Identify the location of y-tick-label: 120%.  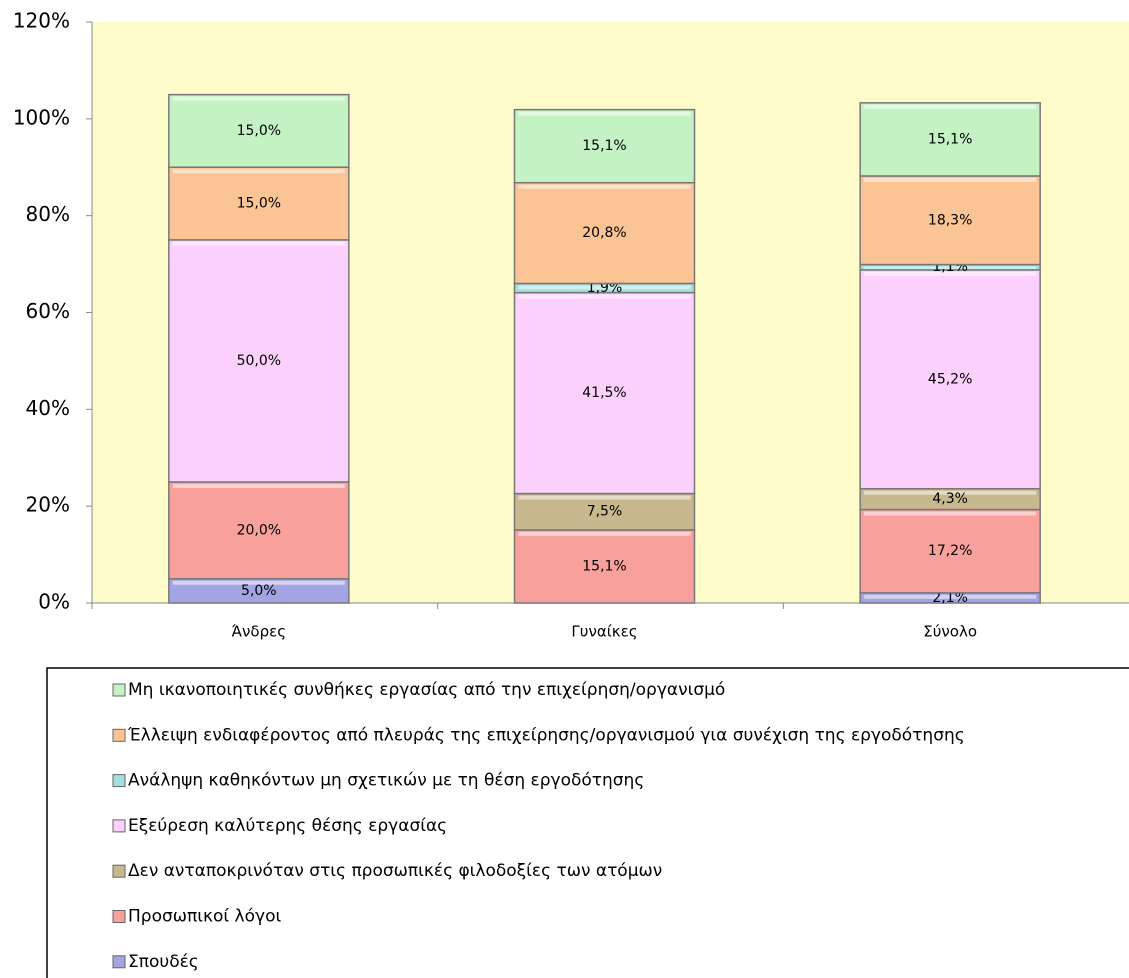
(41, 21).